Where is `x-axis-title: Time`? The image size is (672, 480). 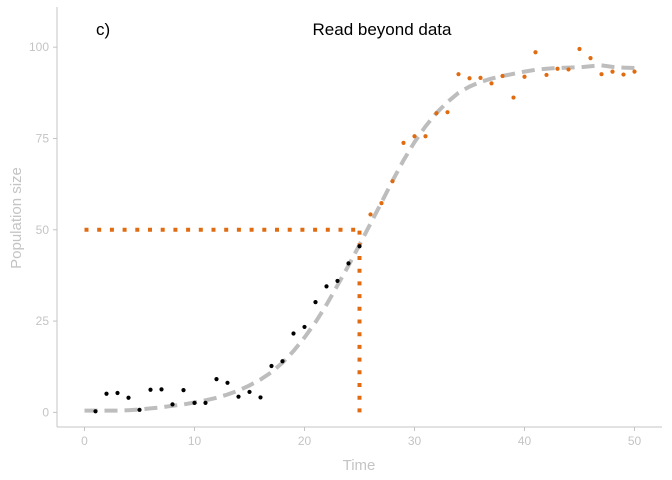 x-axis-title: Time is located at coordinates (359, 465).